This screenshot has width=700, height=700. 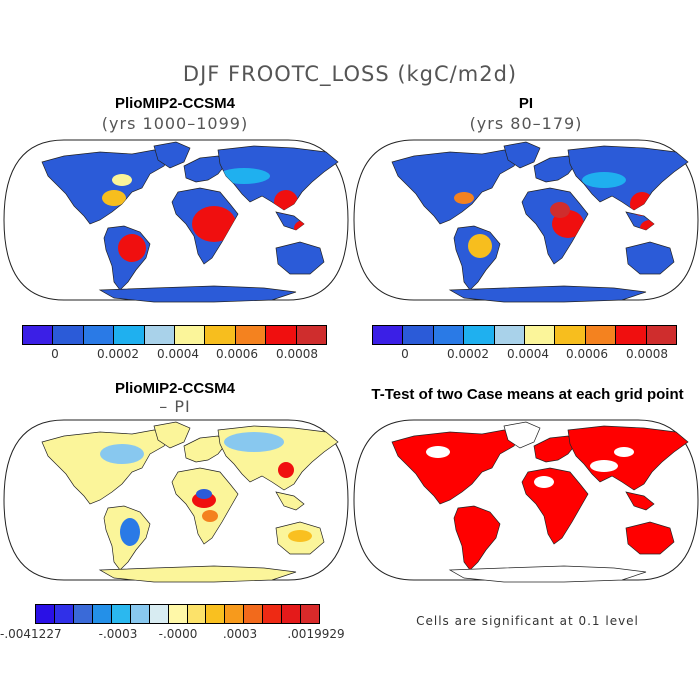 What do you see at coordinates (628, 458) in the screenshot?
I see `continent-asia` at bounding box center [628, 458].